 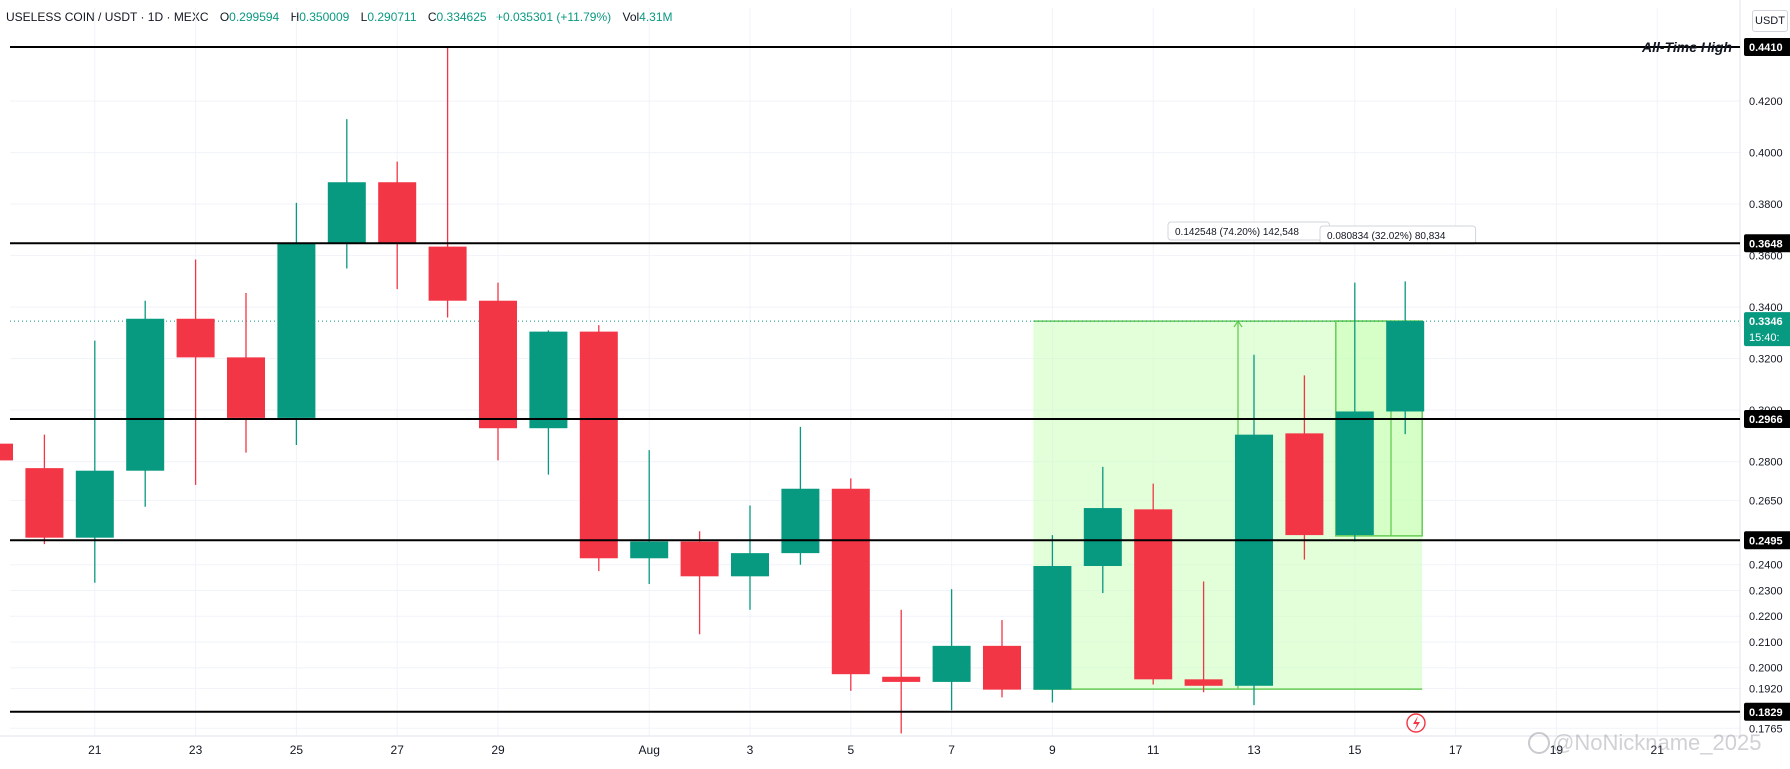 I want to click on measure-label-secondary: 0.080834 (32.02%) 80,834, so click(x=1398, y=235).